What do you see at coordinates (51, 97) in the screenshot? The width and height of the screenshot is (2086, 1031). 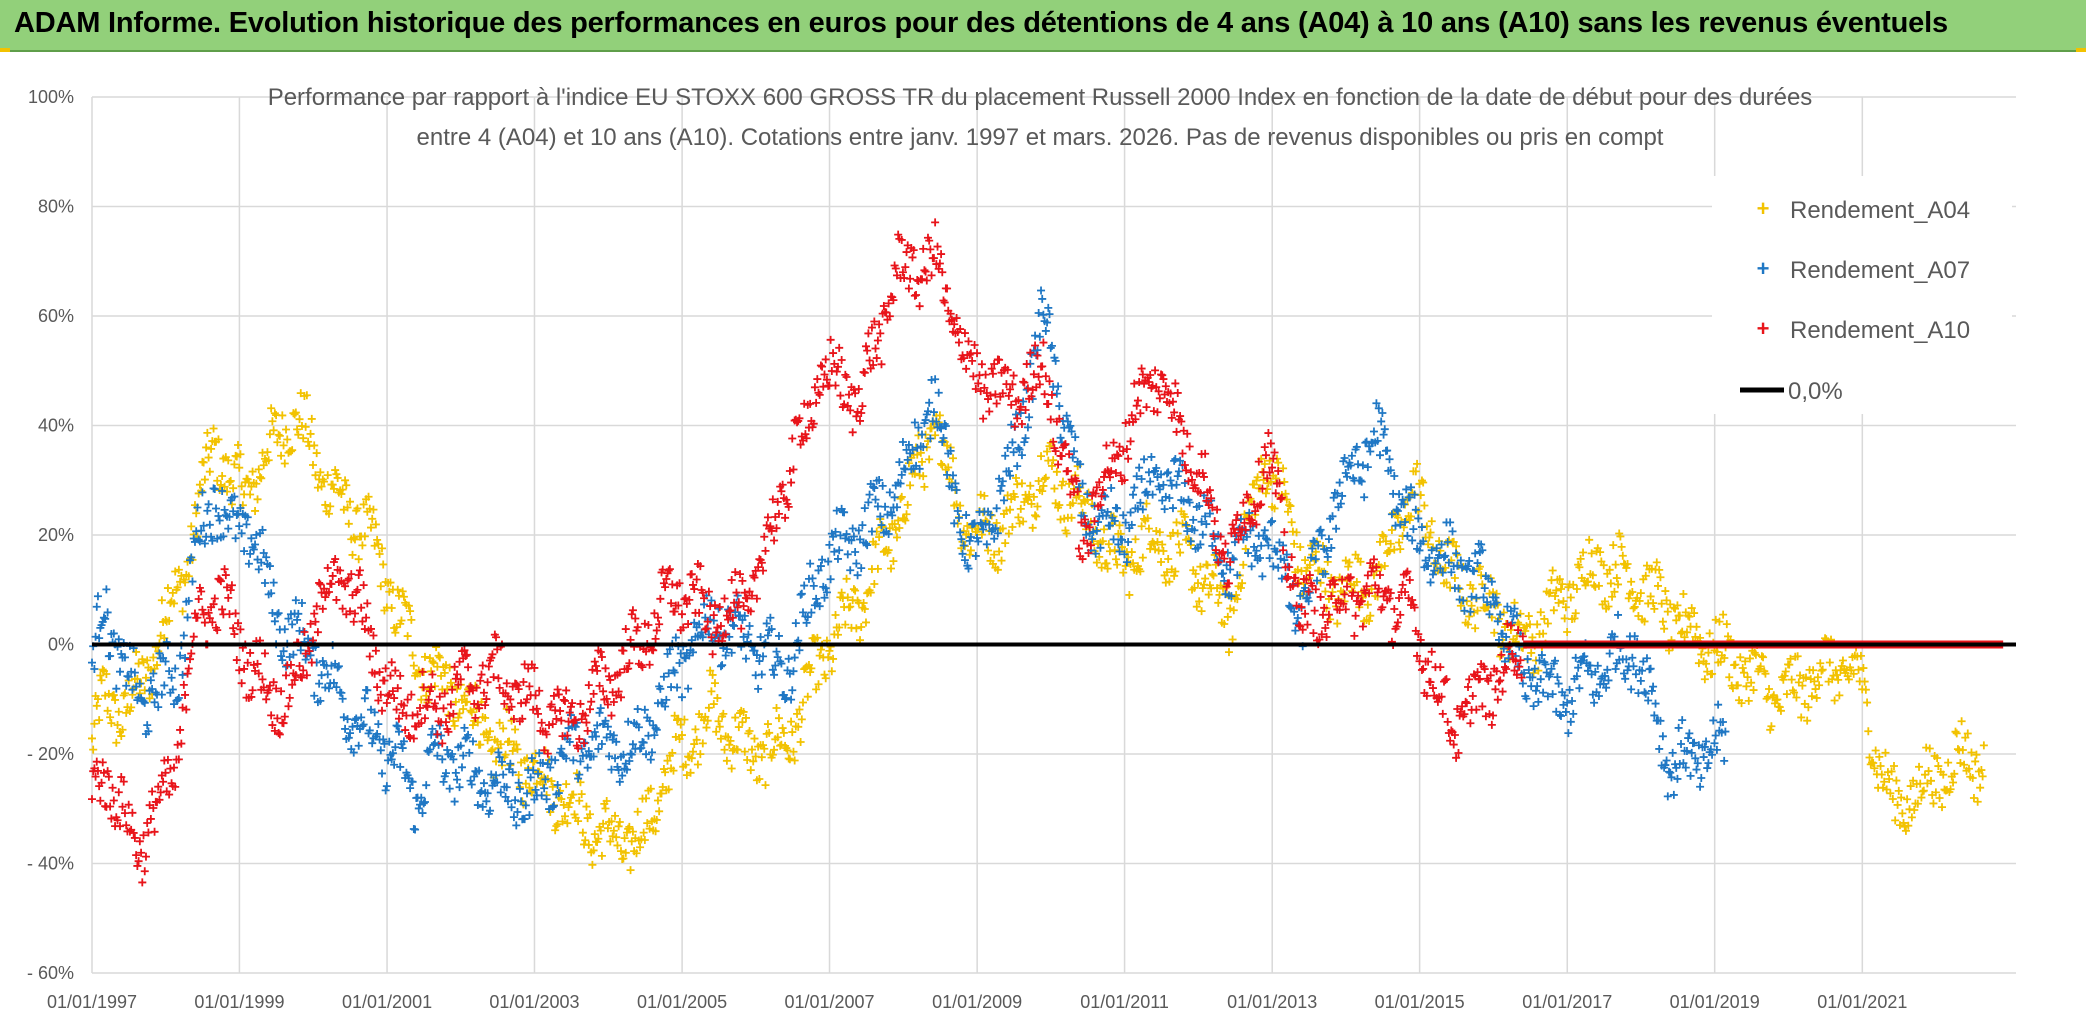 I see `y-tick-label: 100%` at bounding box center [51, 97].